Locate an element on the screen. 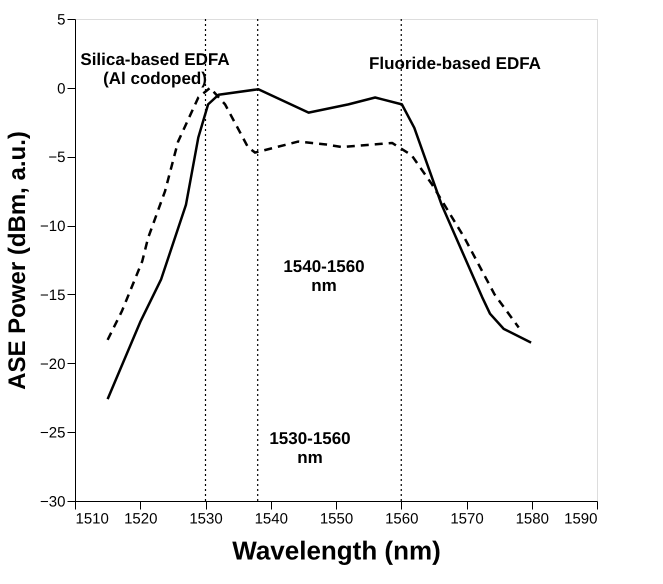 The width and height of the screenshot is (663, 584). annotation: Fluoride-based EDFA is located at coordinates (455, 63).